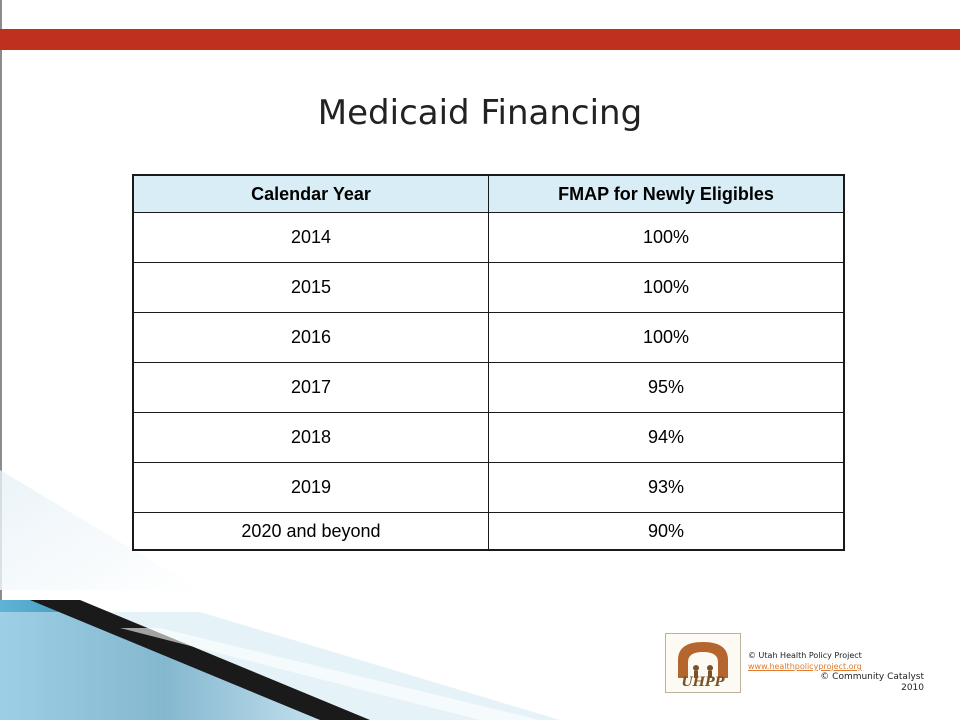 This screenshot has width=960, height=720. I want to click on left-divider, so click(1, 300).